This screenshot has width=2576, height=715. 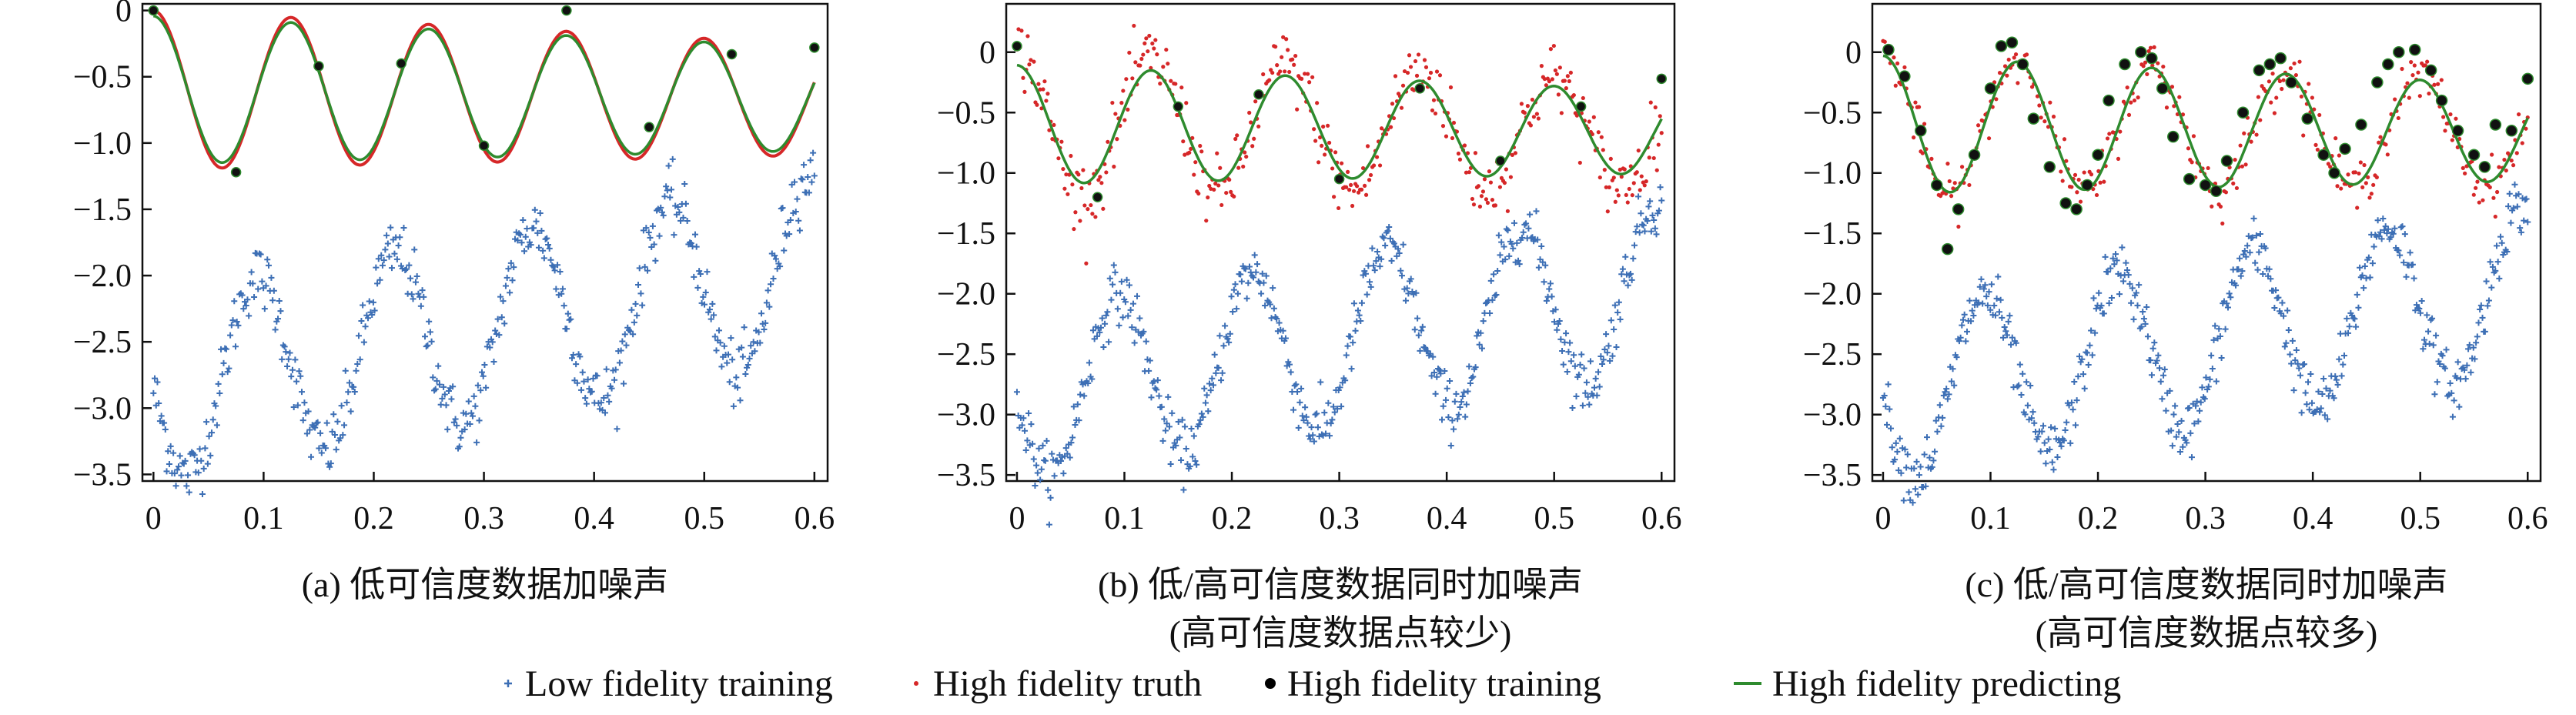 I want to click on high-fidelity-training-series, so click(x=484, y=91).